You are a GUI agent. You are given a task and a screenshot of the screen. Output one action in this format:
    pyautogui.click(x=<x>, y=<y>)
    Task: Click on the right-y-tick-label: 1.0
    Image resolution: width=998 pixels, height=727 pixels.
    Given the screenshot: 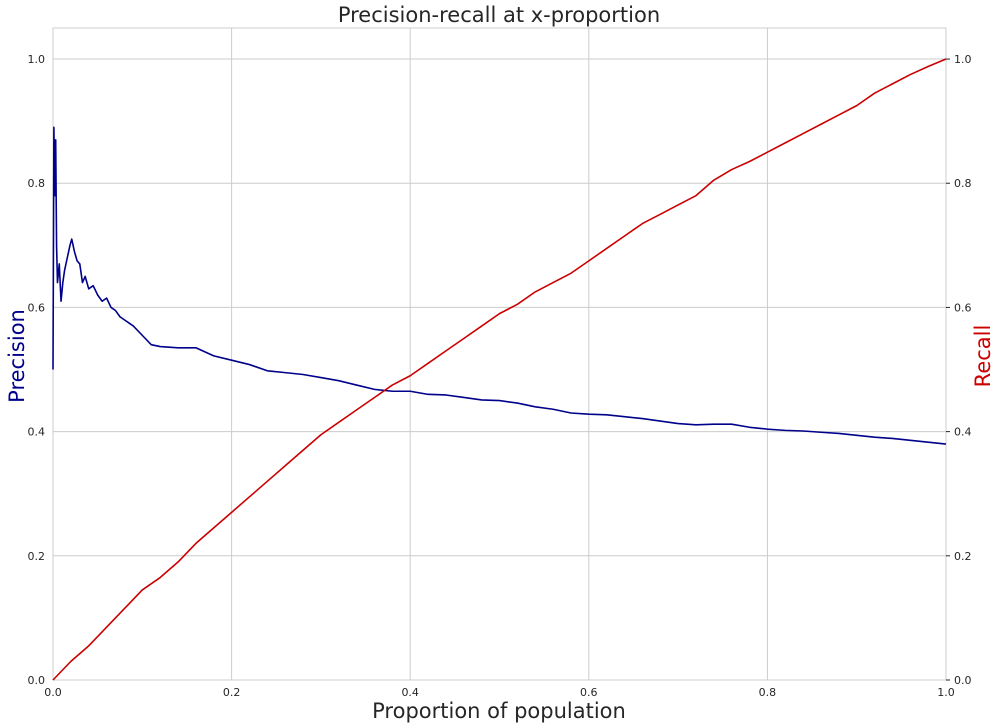 What is the action you would take?
    pyautogui.click(x=963, y=59)
    